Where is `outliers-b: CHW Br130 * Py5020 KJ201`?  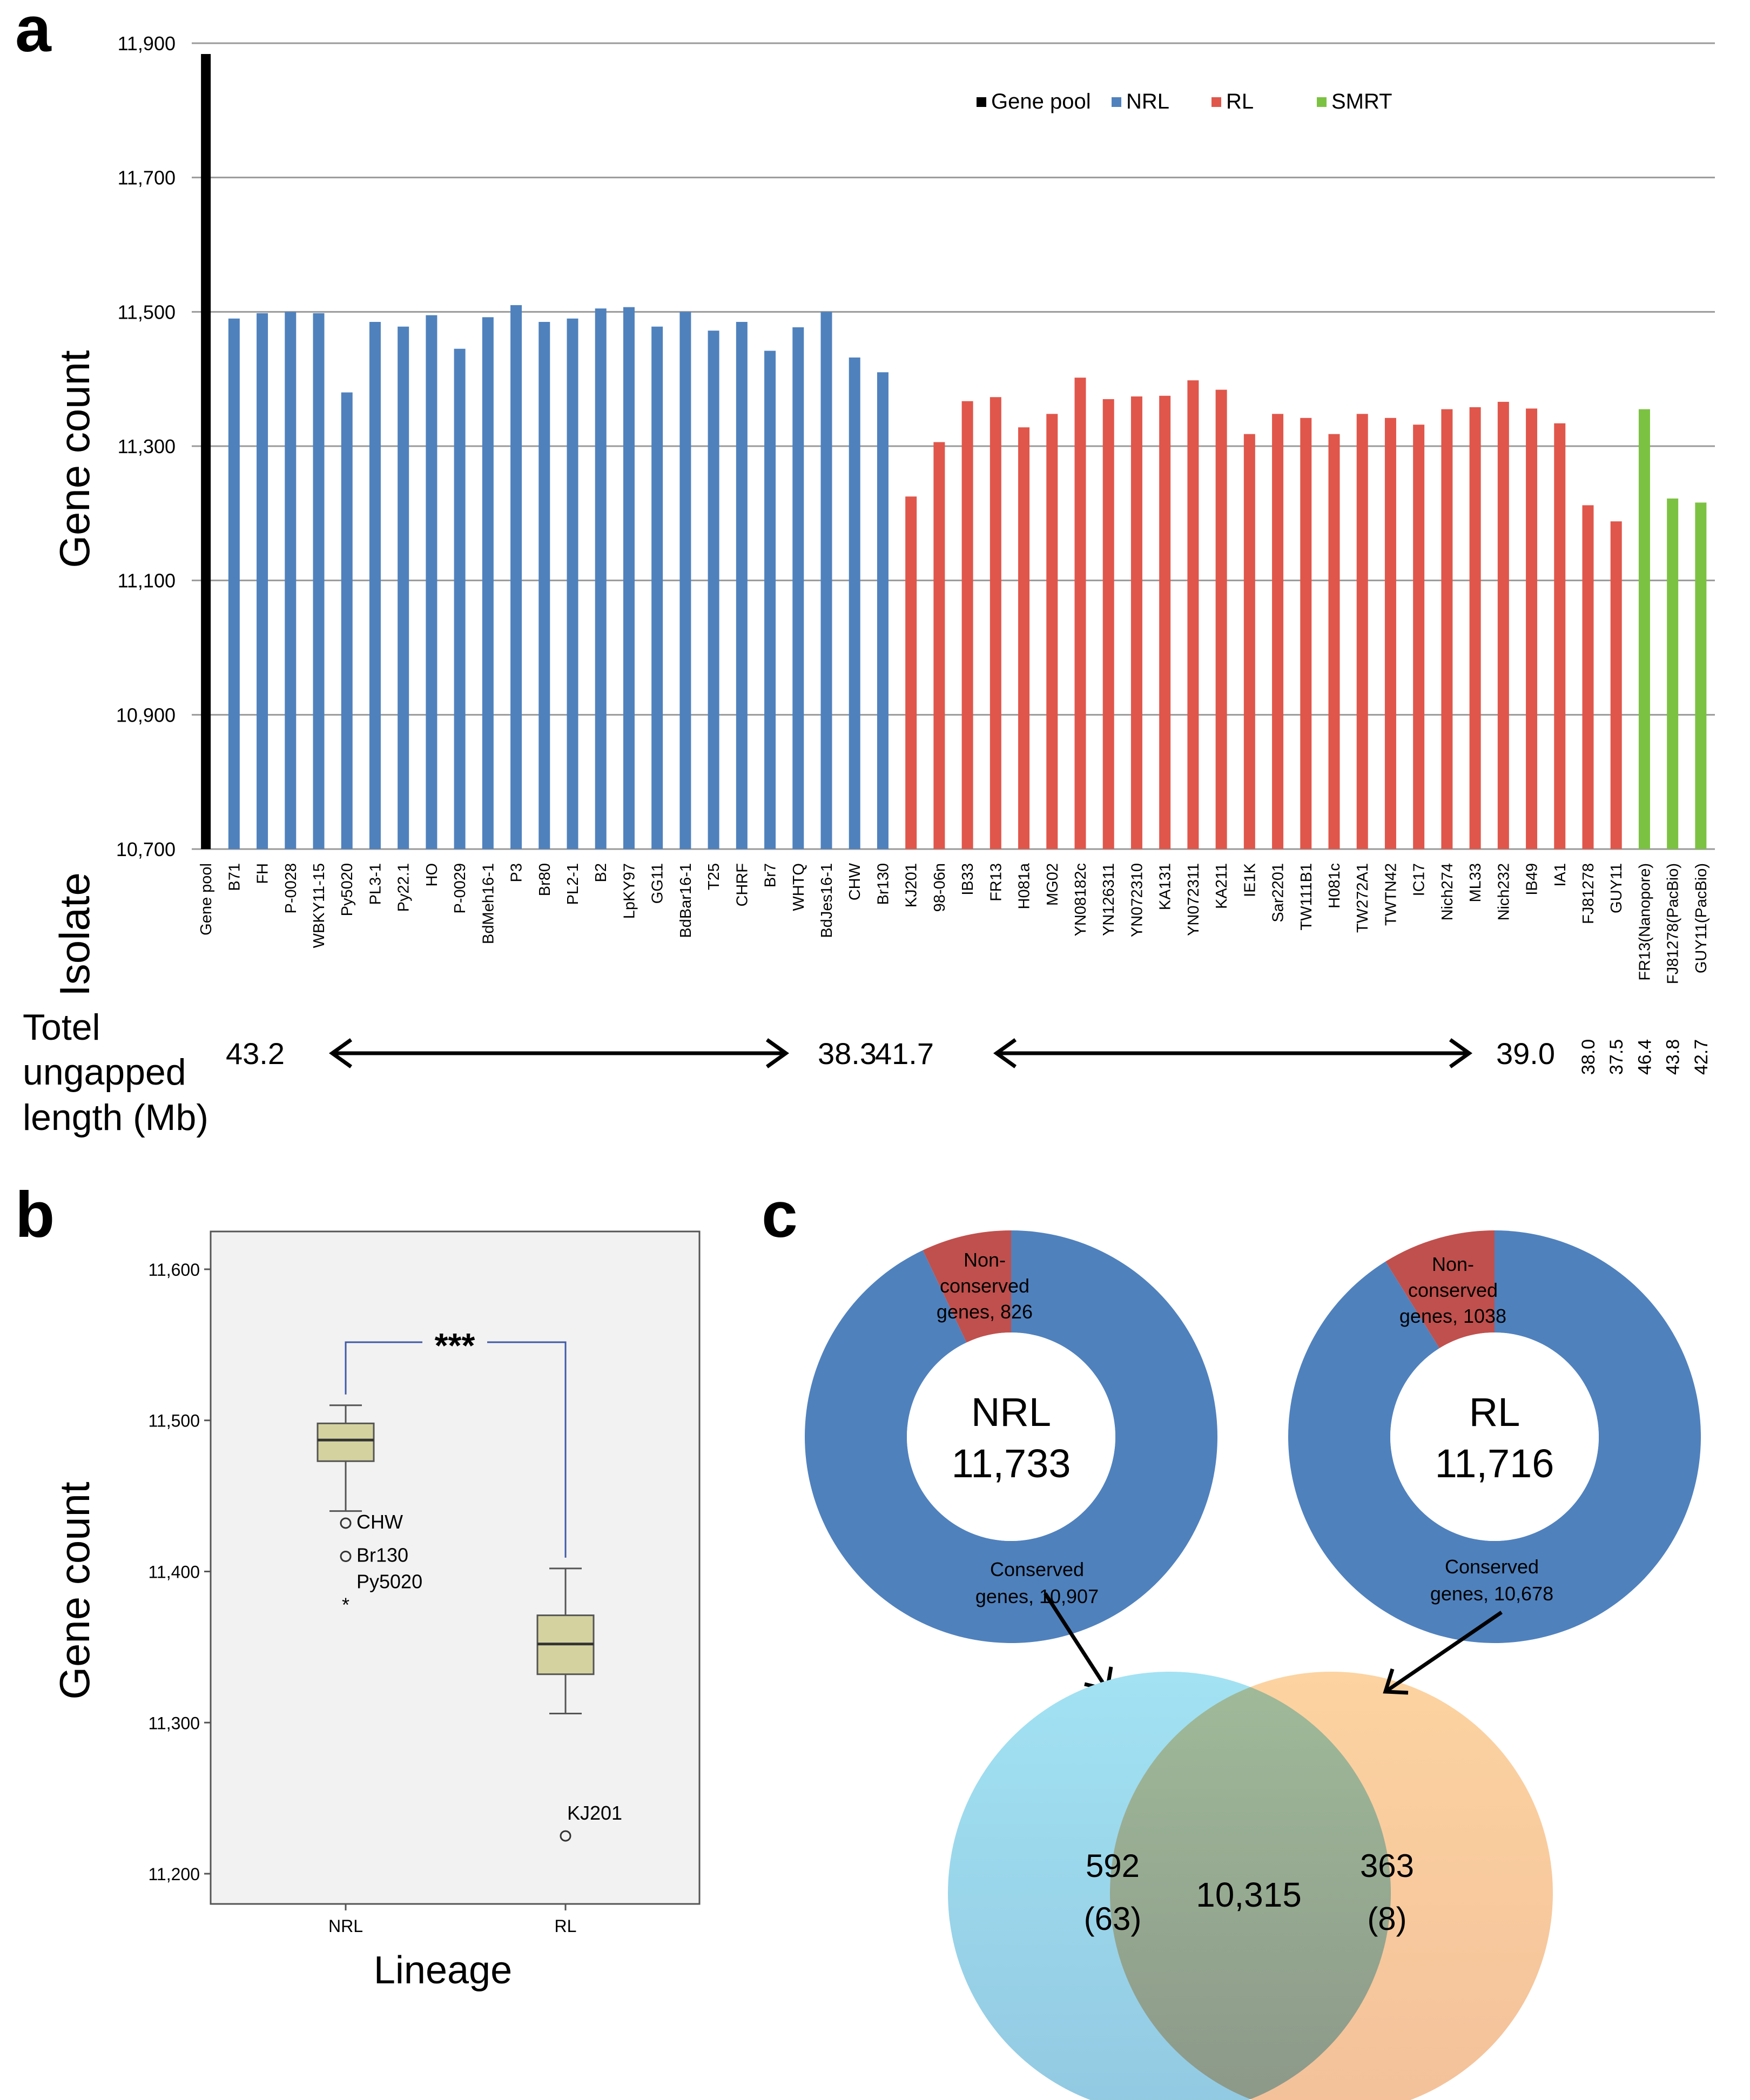
outliers-b: CHW Br130 * Py5020 KJ201 is located at coordinates (481, 1676).